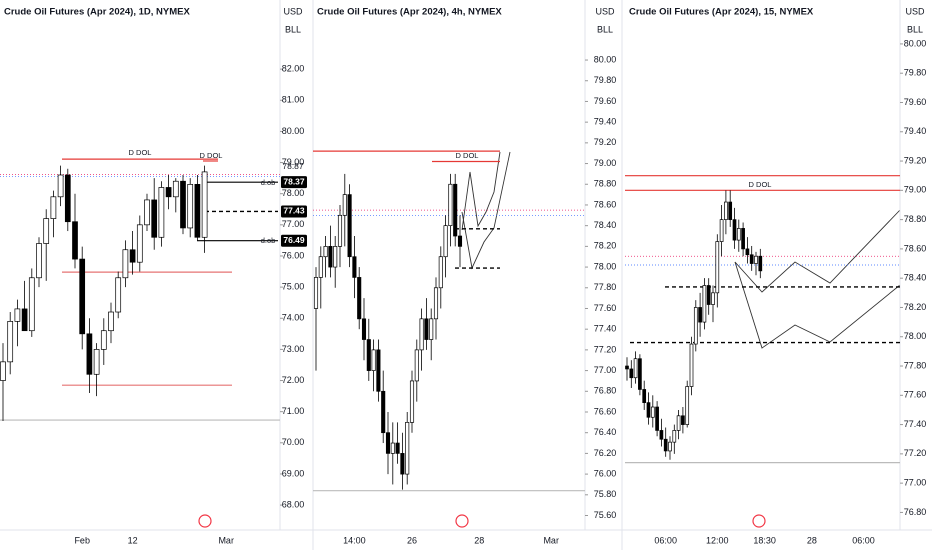 The image size is (932, 550). What do you see at coordinates (721, 12) in the screenshot?
I see `chart-title: Crude Oil Futures (Apr 2024), 15, NYMEX` at bounding box center [721, 12].